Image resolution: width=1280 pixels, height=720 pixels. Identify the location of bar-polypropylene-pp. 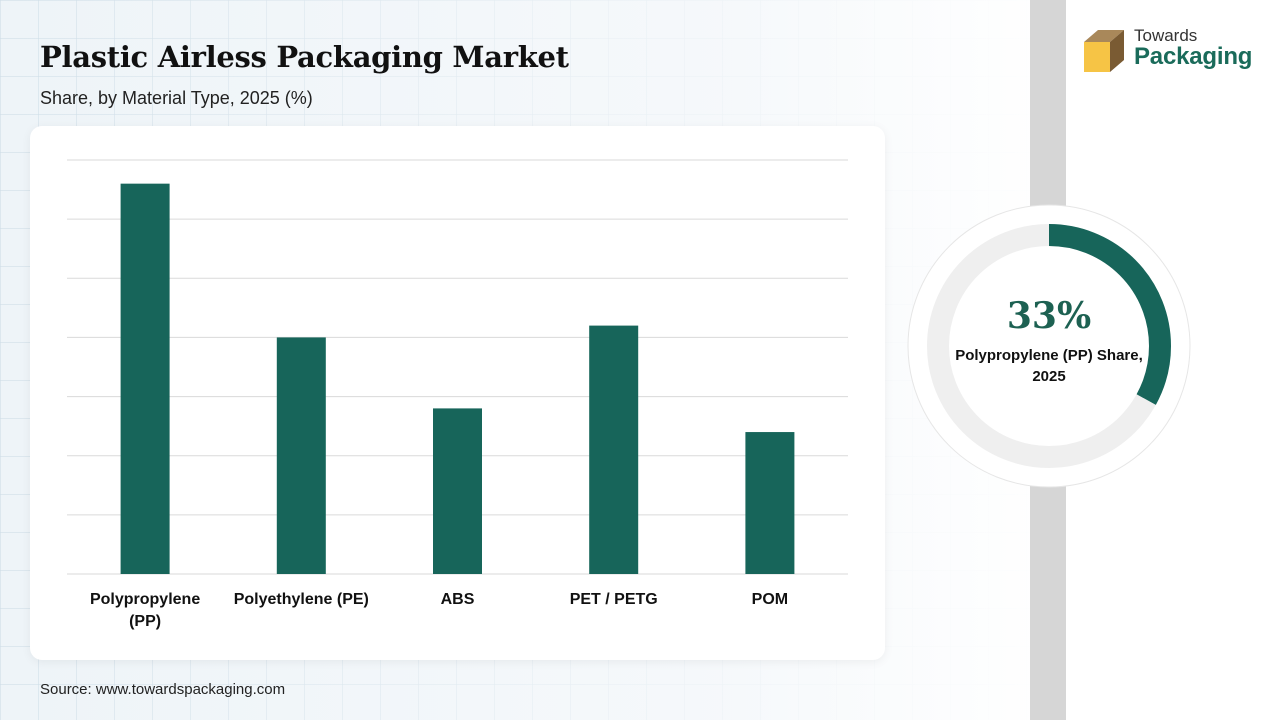
(145, 378).